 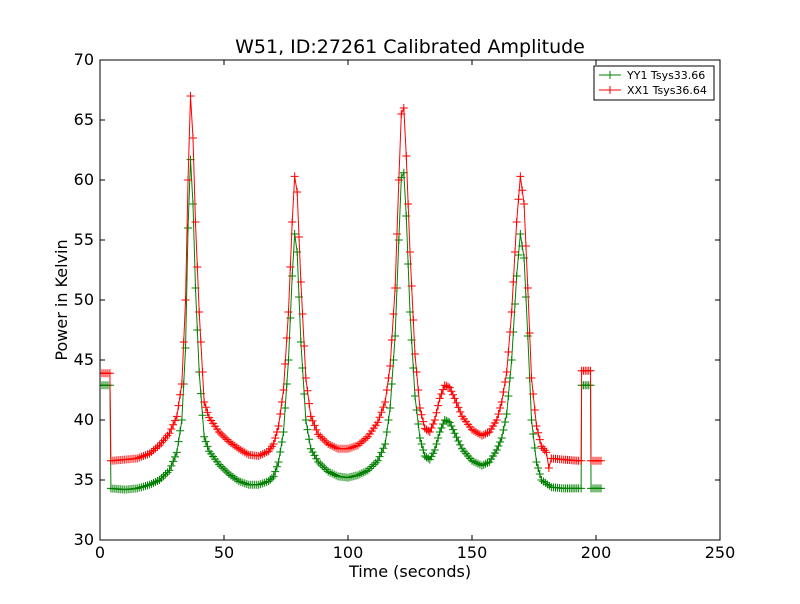 I want to click on y-tick-label: 30, so click(x=84, y=539).